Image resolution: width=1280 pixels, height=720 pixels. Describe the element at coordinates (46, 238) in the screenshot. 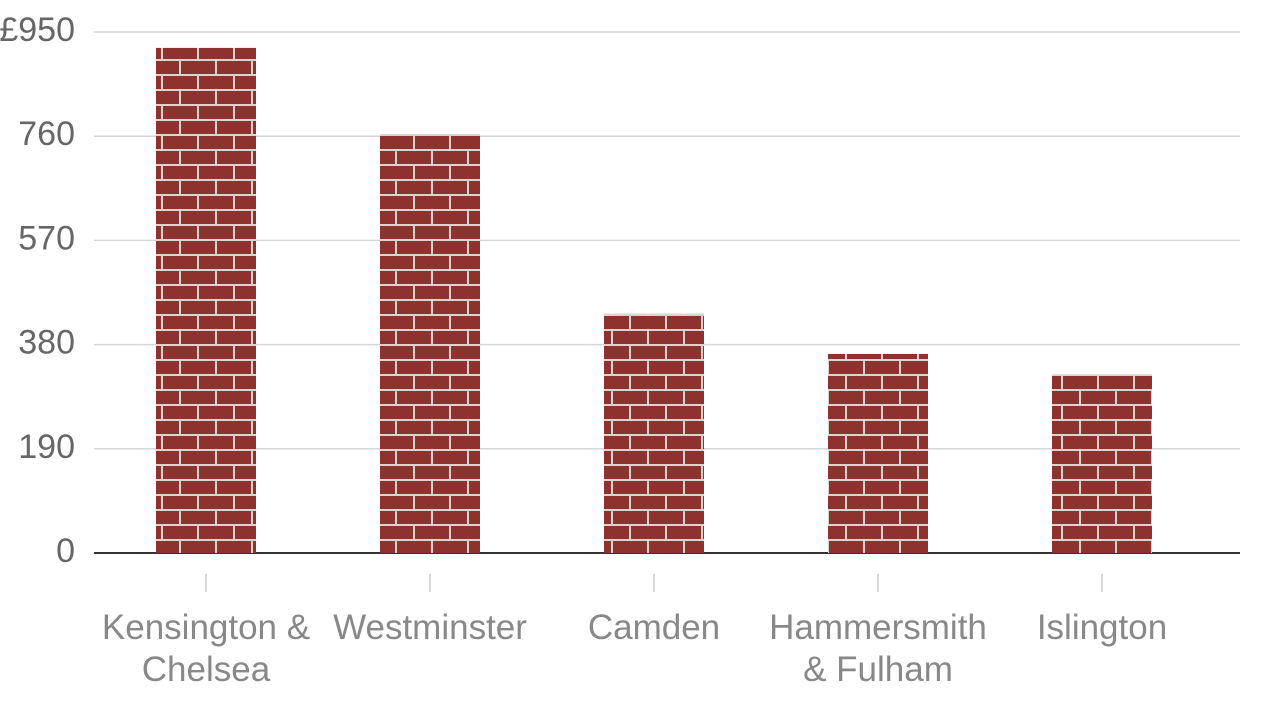

I see `y-tick-label: 570` at that location.